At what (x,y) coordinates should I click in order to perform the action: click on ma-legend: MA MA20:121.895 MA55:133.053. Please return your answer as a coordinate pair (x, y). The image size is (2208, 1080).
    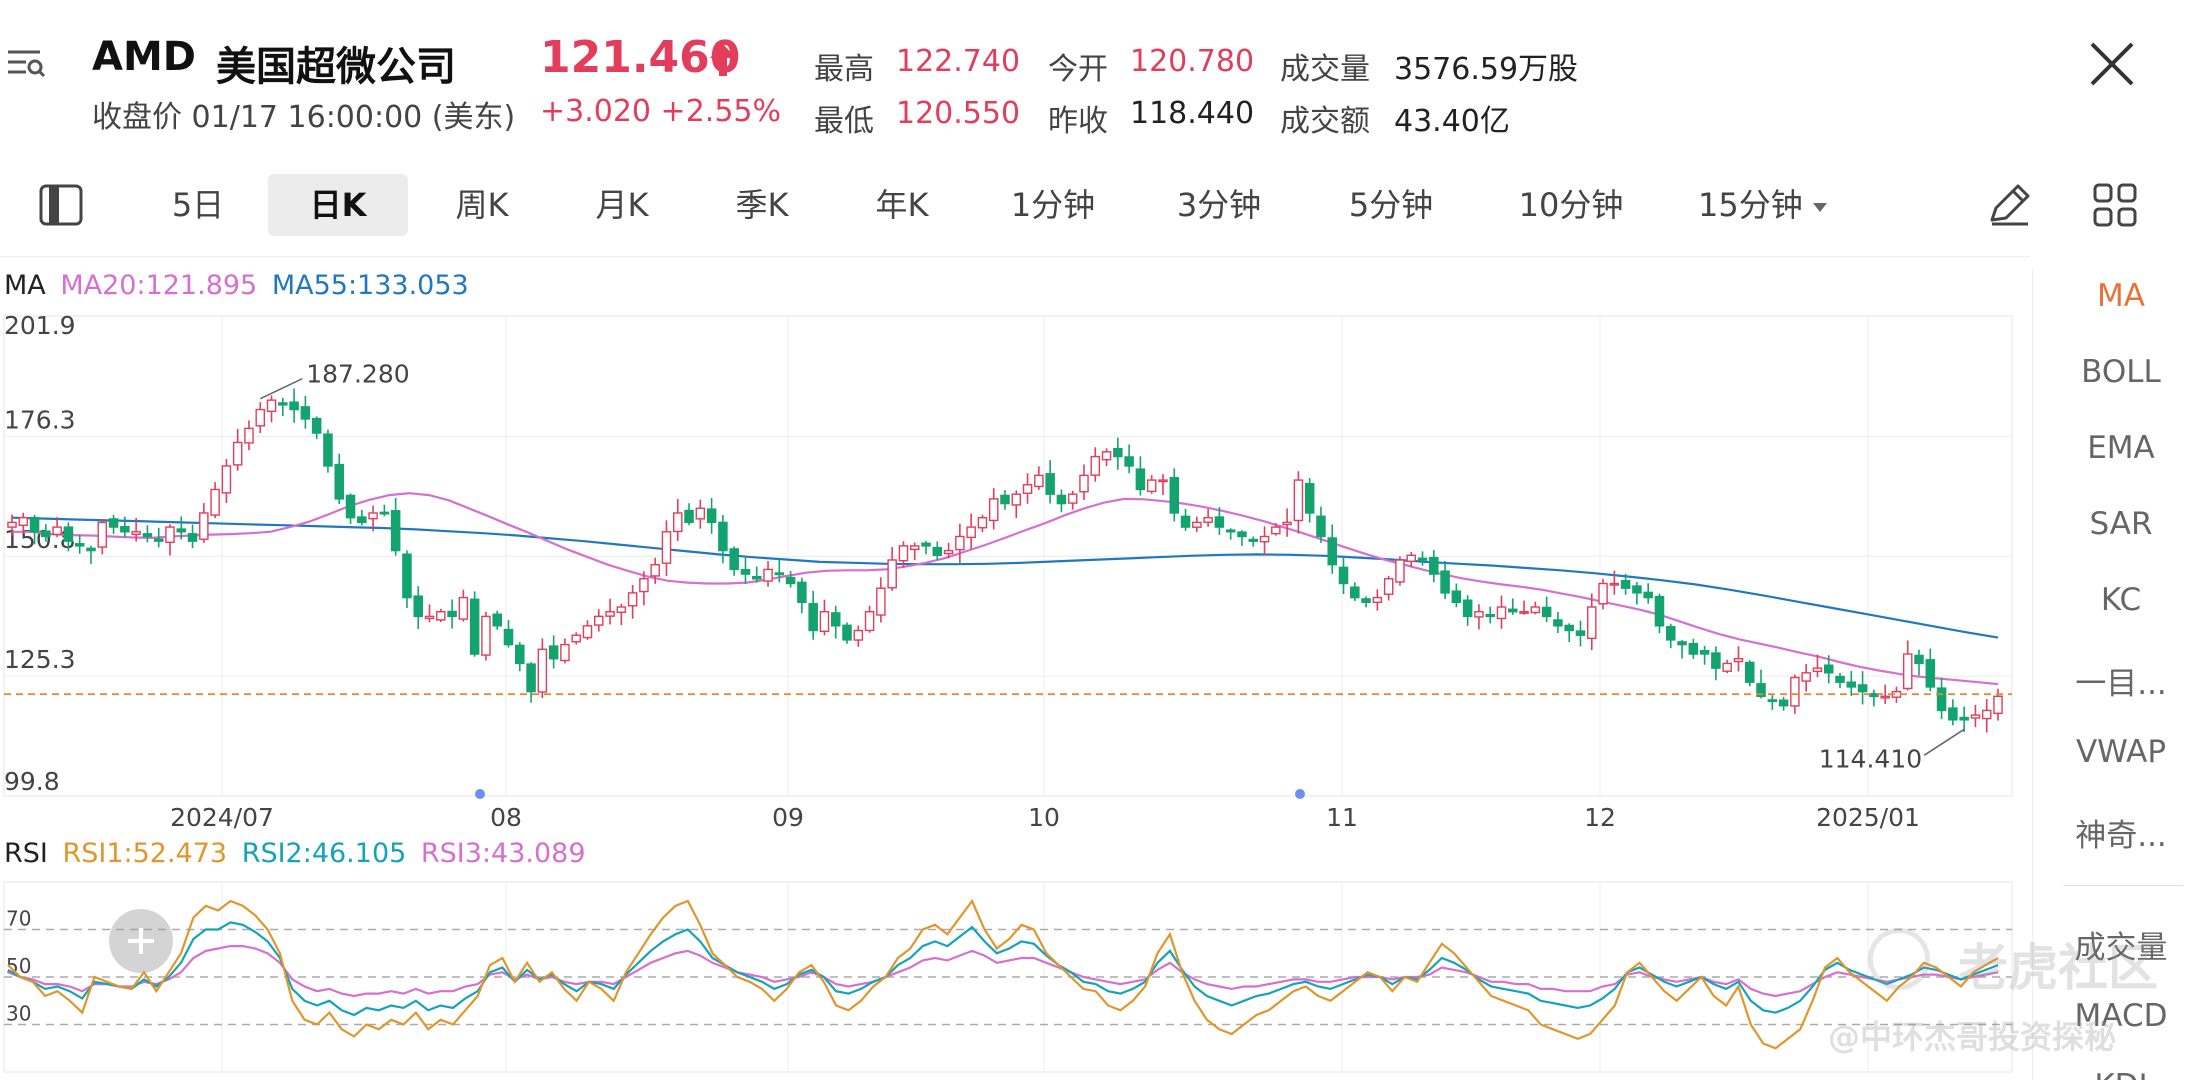
    Looking at the image, I should click on (239, 285).